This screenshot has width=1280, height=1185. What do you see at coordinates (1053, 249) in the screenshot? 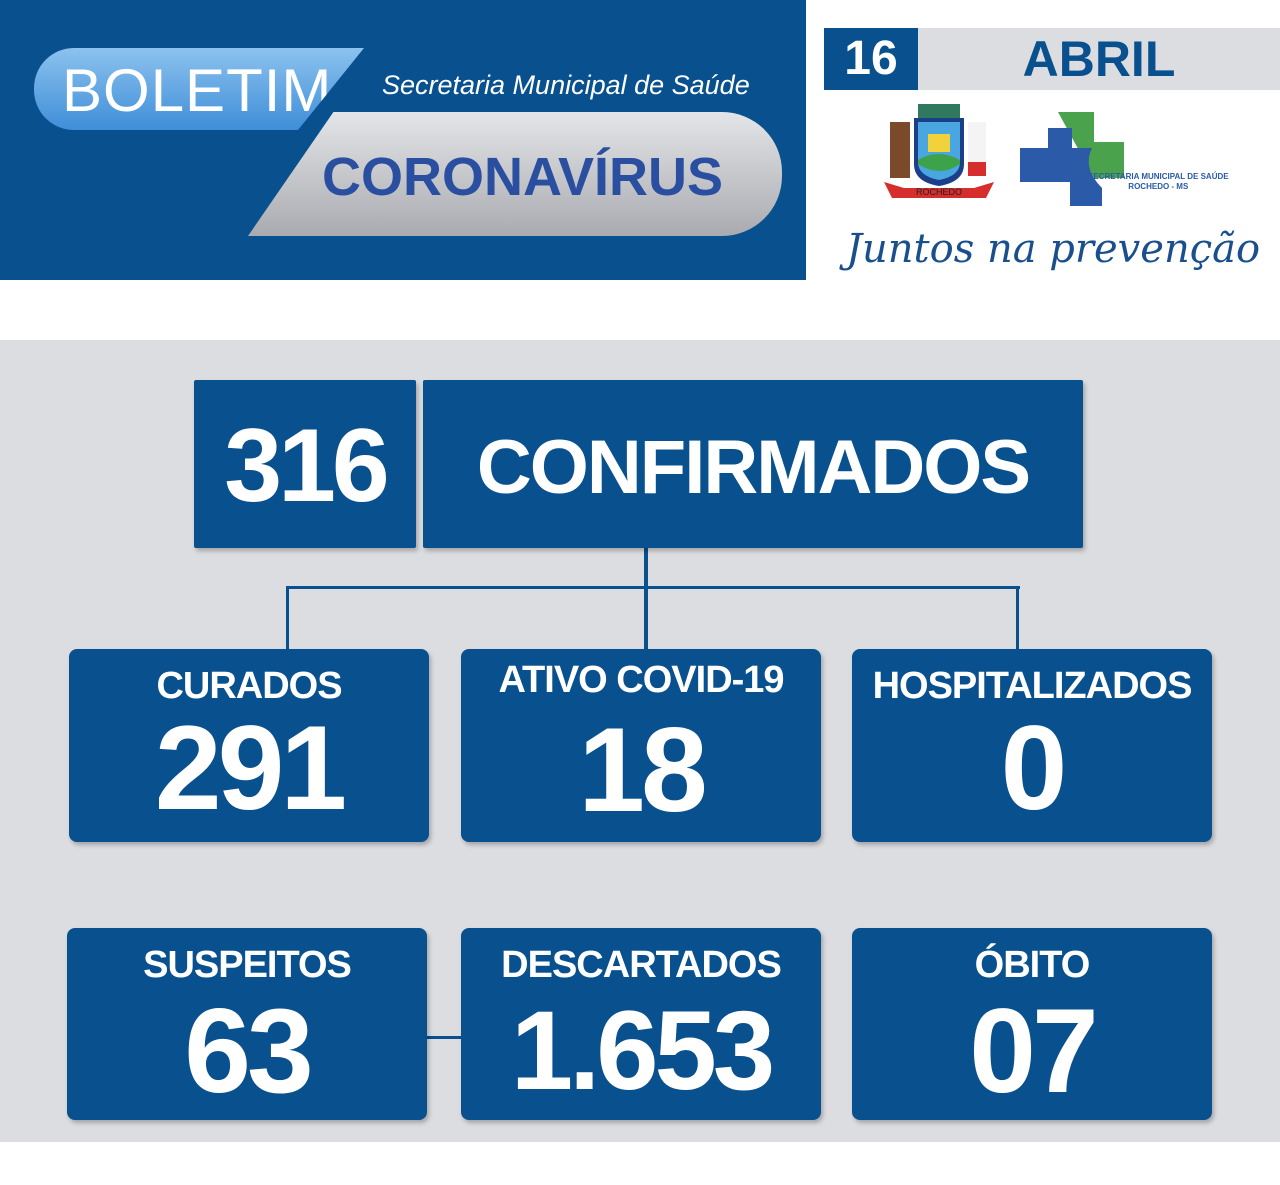
I see `slogan: Juntos na prevenção` at bounding box center [1053, 249].